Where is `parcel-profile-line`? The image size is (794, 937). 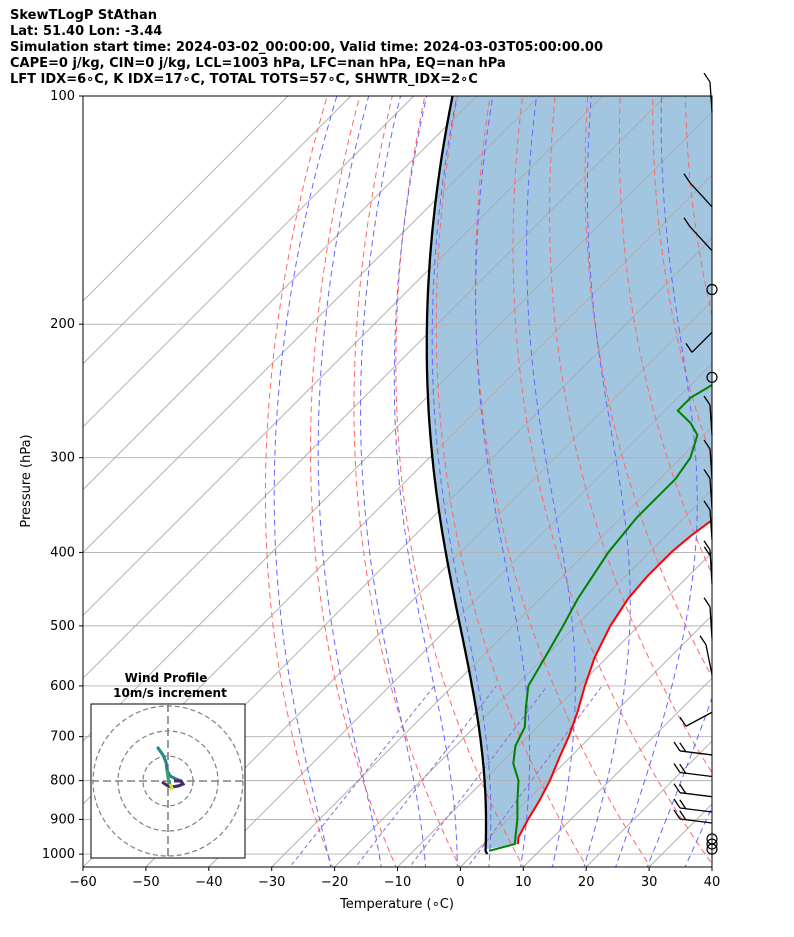 parcel-profile-line is located at coordinates (457, 475).